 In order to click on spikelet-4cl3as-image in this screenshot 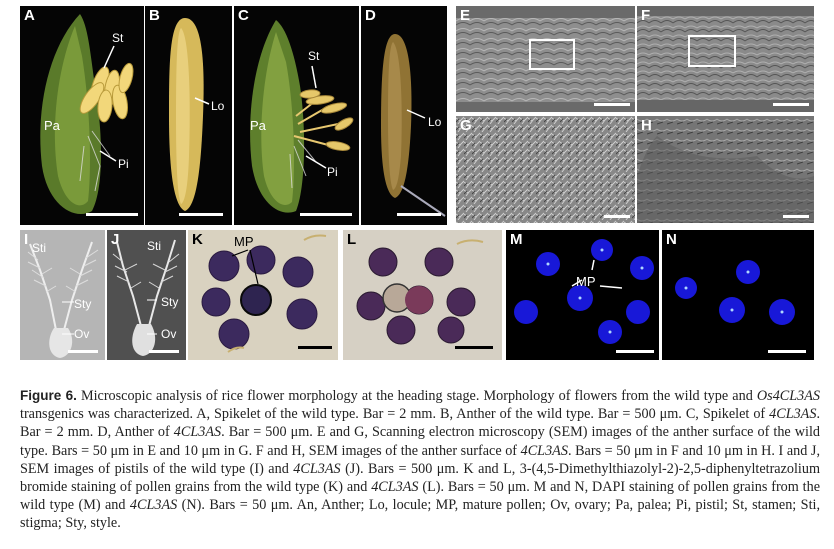, I will do `click(302, 116)`.